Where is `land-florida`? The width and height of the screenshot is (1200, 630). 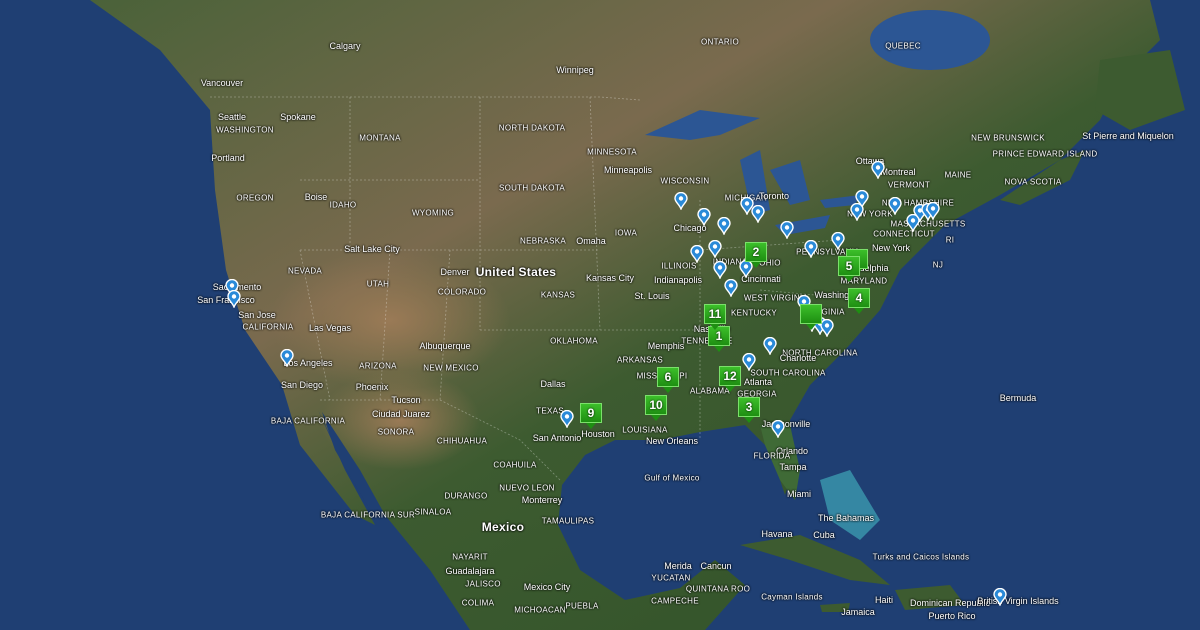 land-florida is located at coordinates (780, 462).